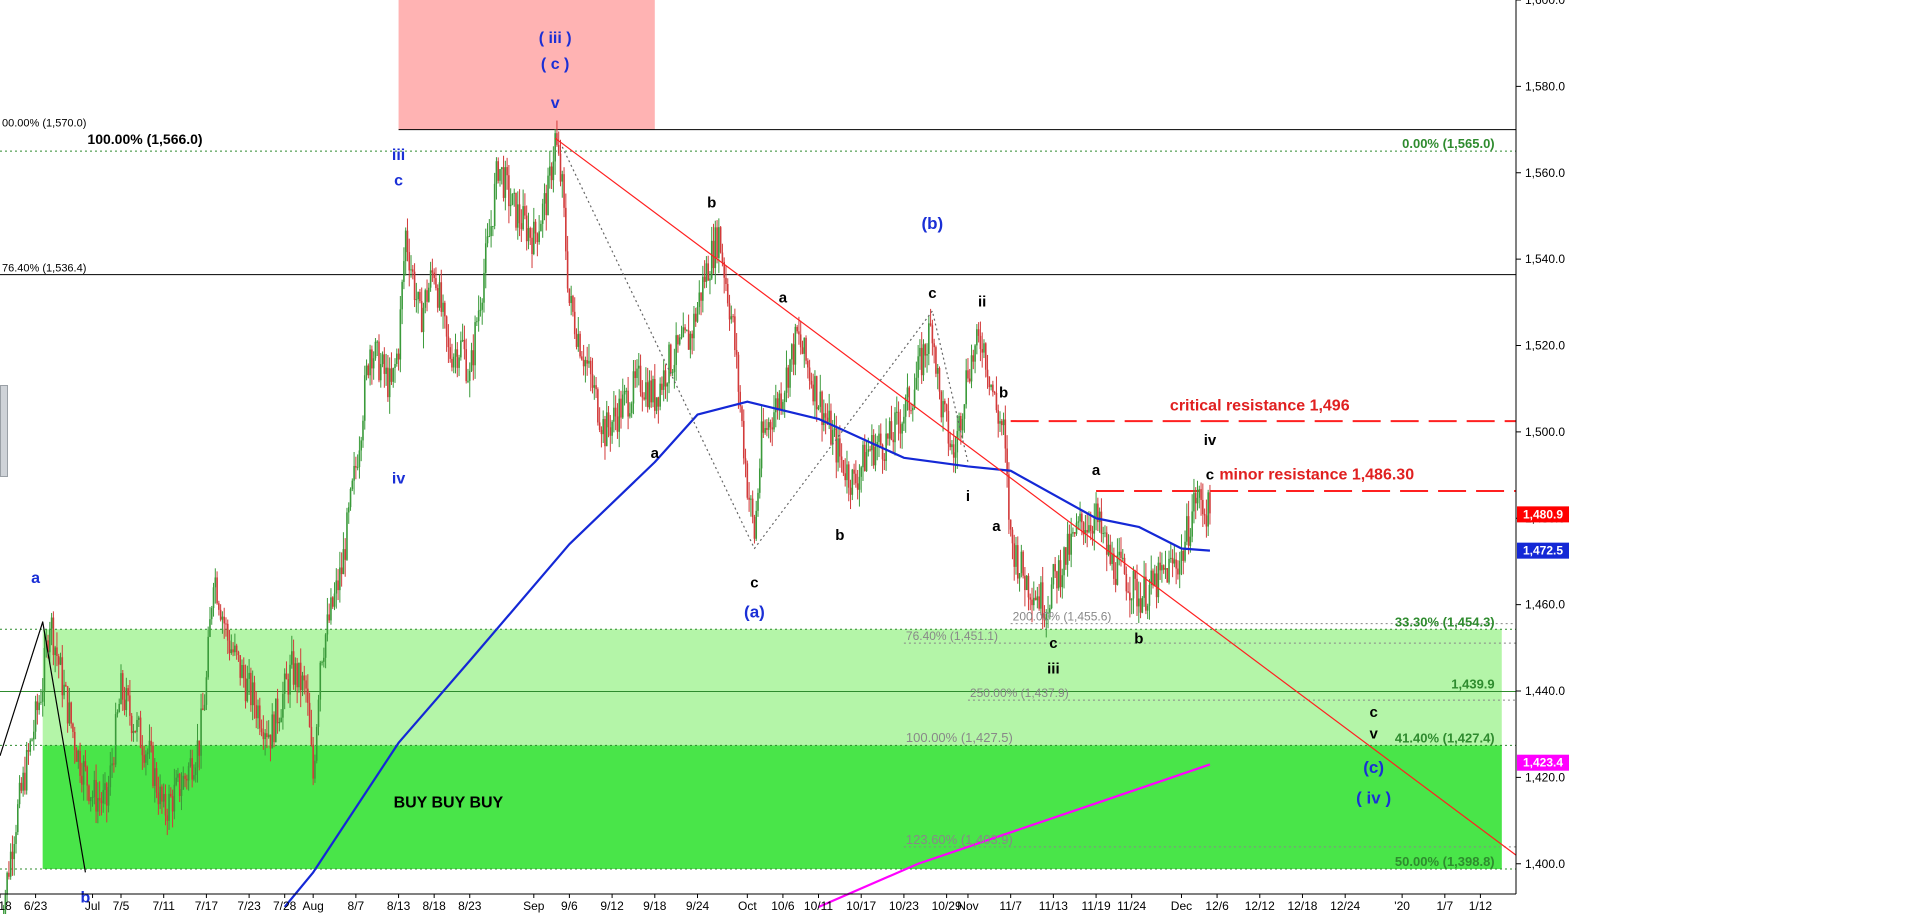 The image size is (1906, 919). I want to click on side-panel-handle, so click(4, 431).